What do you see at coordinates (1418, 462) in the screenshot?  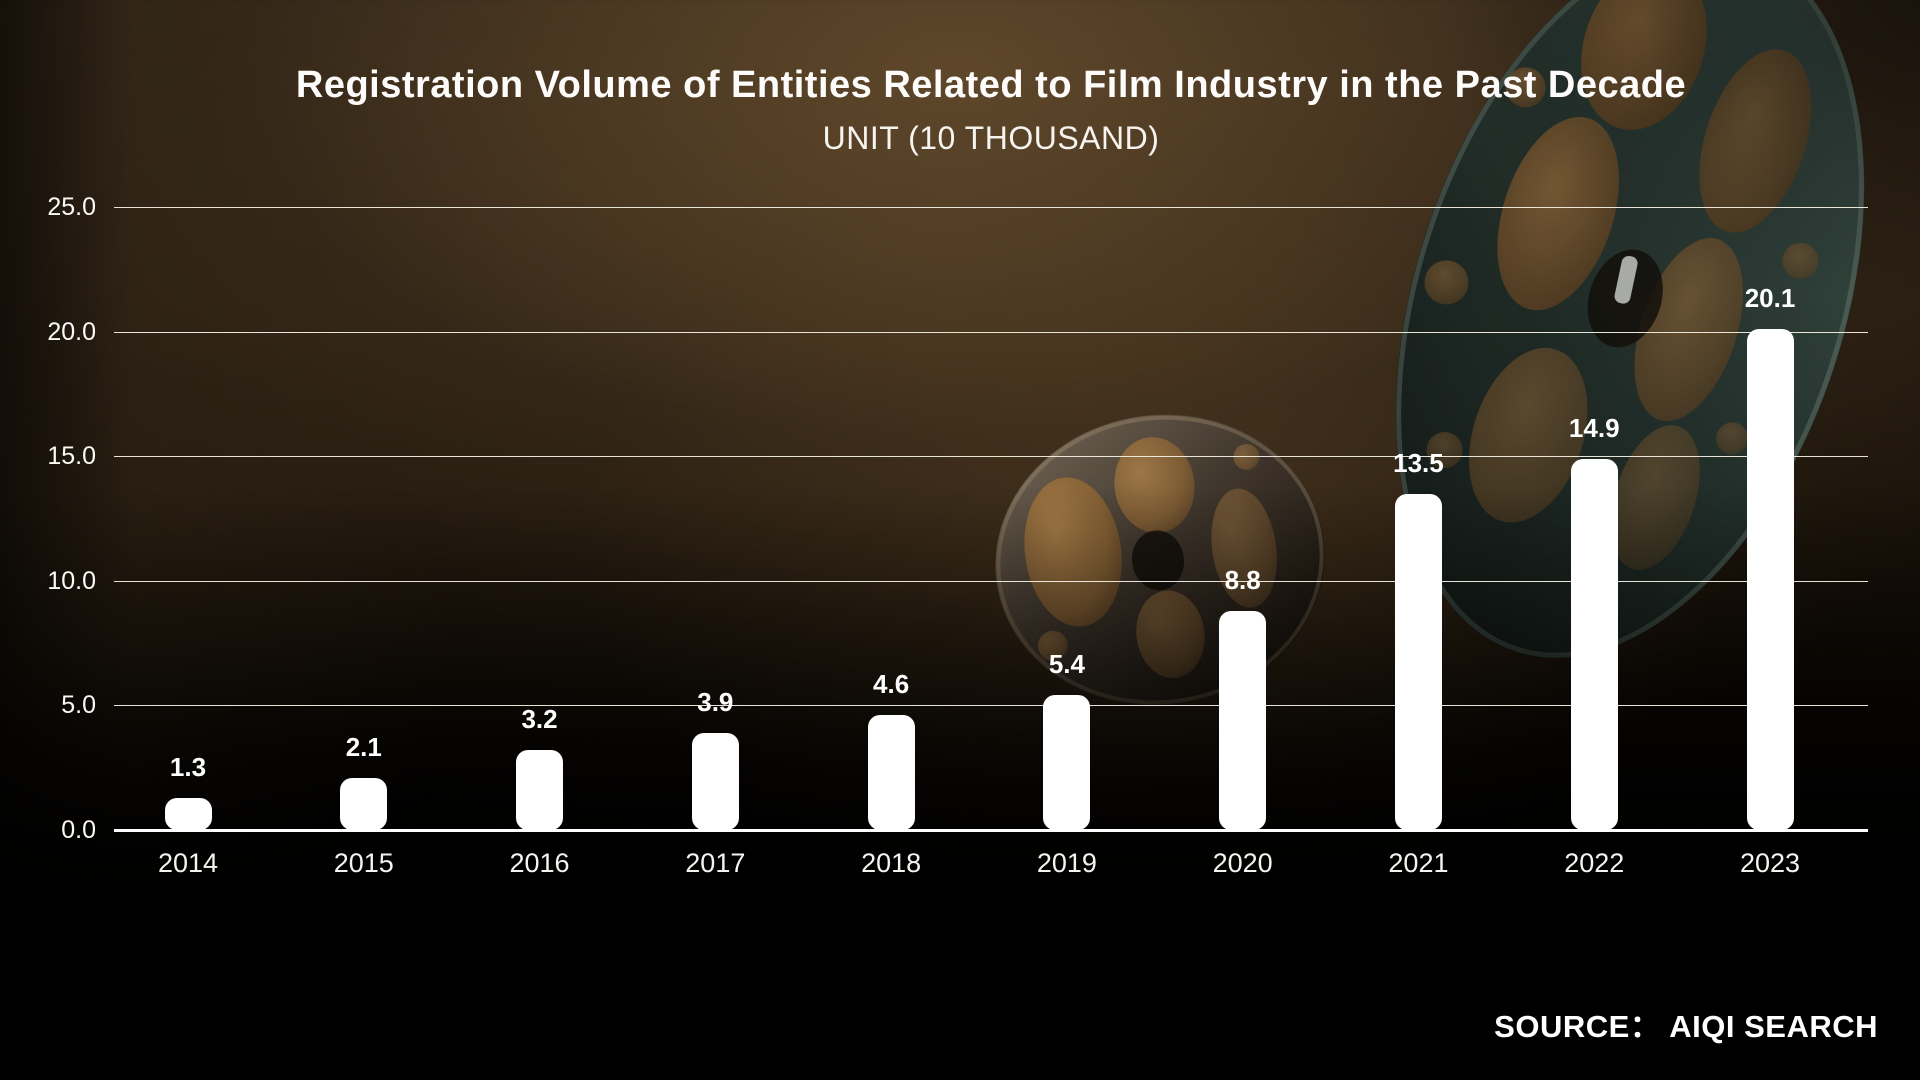 I see `value-label-2021: 13.5` at bounding box center [1418, 462].